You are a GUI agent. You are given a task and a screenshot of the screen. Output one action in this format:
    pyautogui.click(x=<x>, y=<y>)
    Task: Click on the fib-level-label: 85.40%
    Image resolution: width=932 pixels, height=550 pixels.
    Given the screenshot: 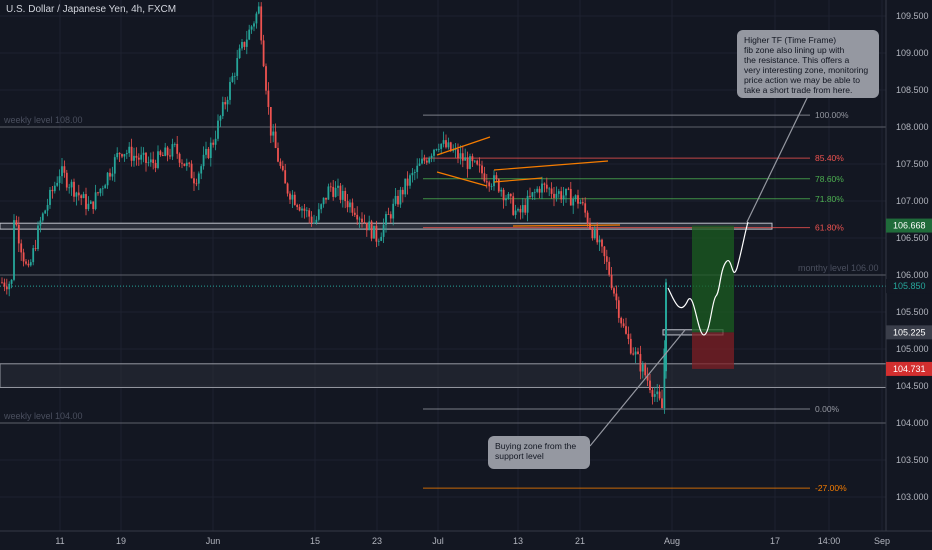 What is the action you would take?
    pyautogui.click(x=829, y=158)
    